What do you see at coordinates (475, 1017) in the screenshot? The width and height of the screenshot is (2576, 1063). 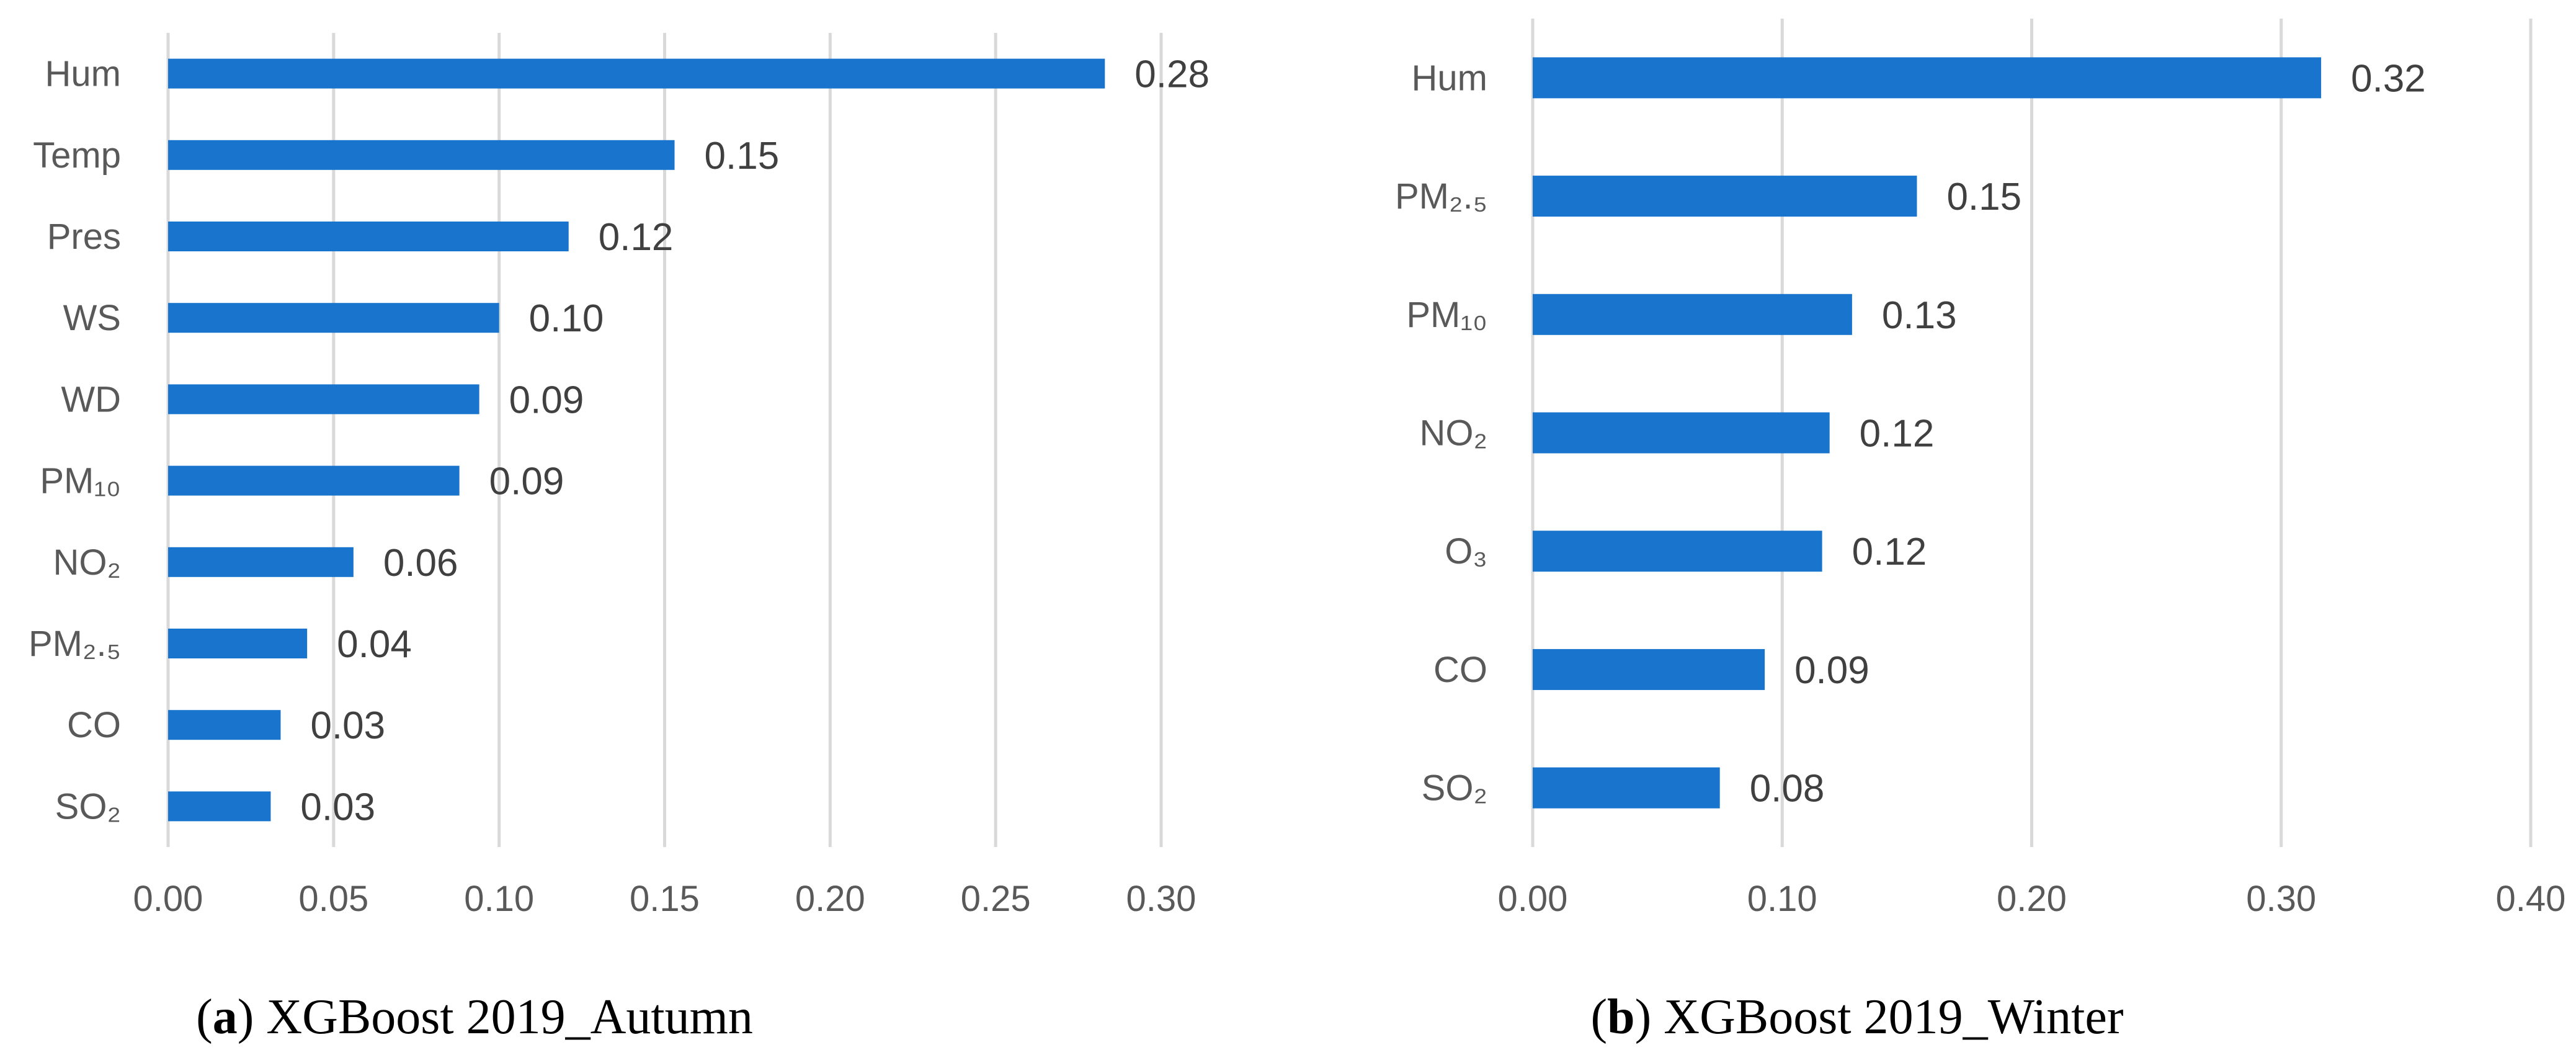 I see `caption-autumn: (a) XGBoost 2019_Autumn` at bounding box center [475, 1017].